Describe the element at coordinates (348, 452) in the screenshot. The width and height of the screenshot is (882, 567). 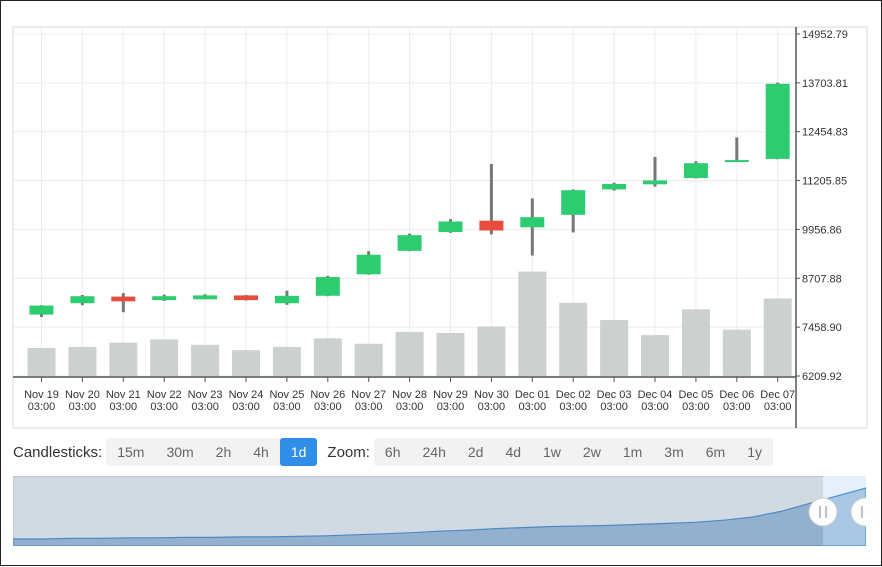
I see `zoom-label: Zoom:` at that location.